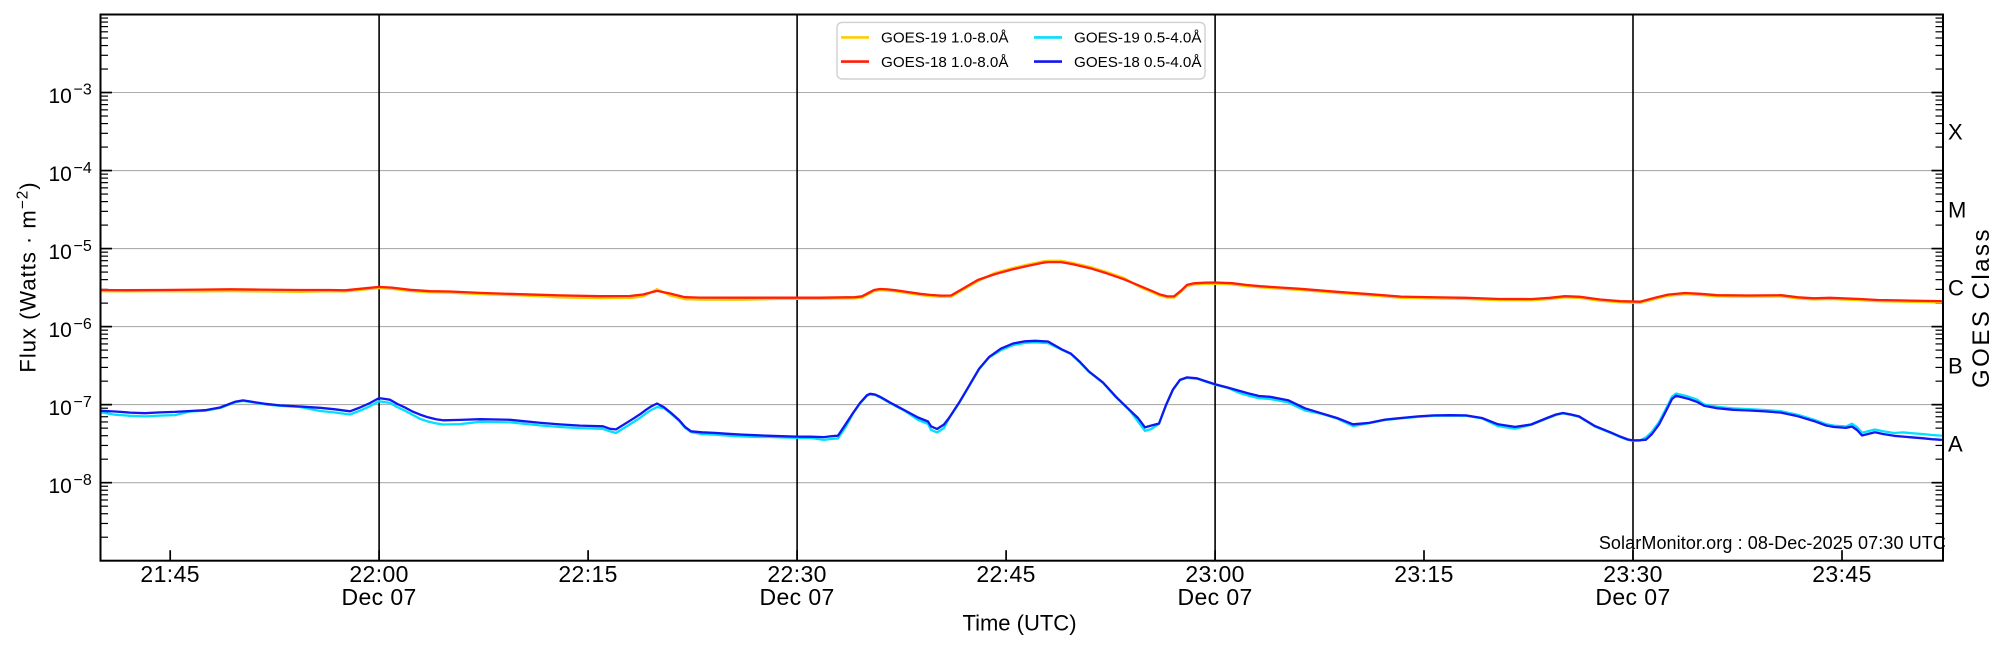  Describe the element at coordinates (1955, 132) in the screenshot. I see `svg-text: X` at that location.